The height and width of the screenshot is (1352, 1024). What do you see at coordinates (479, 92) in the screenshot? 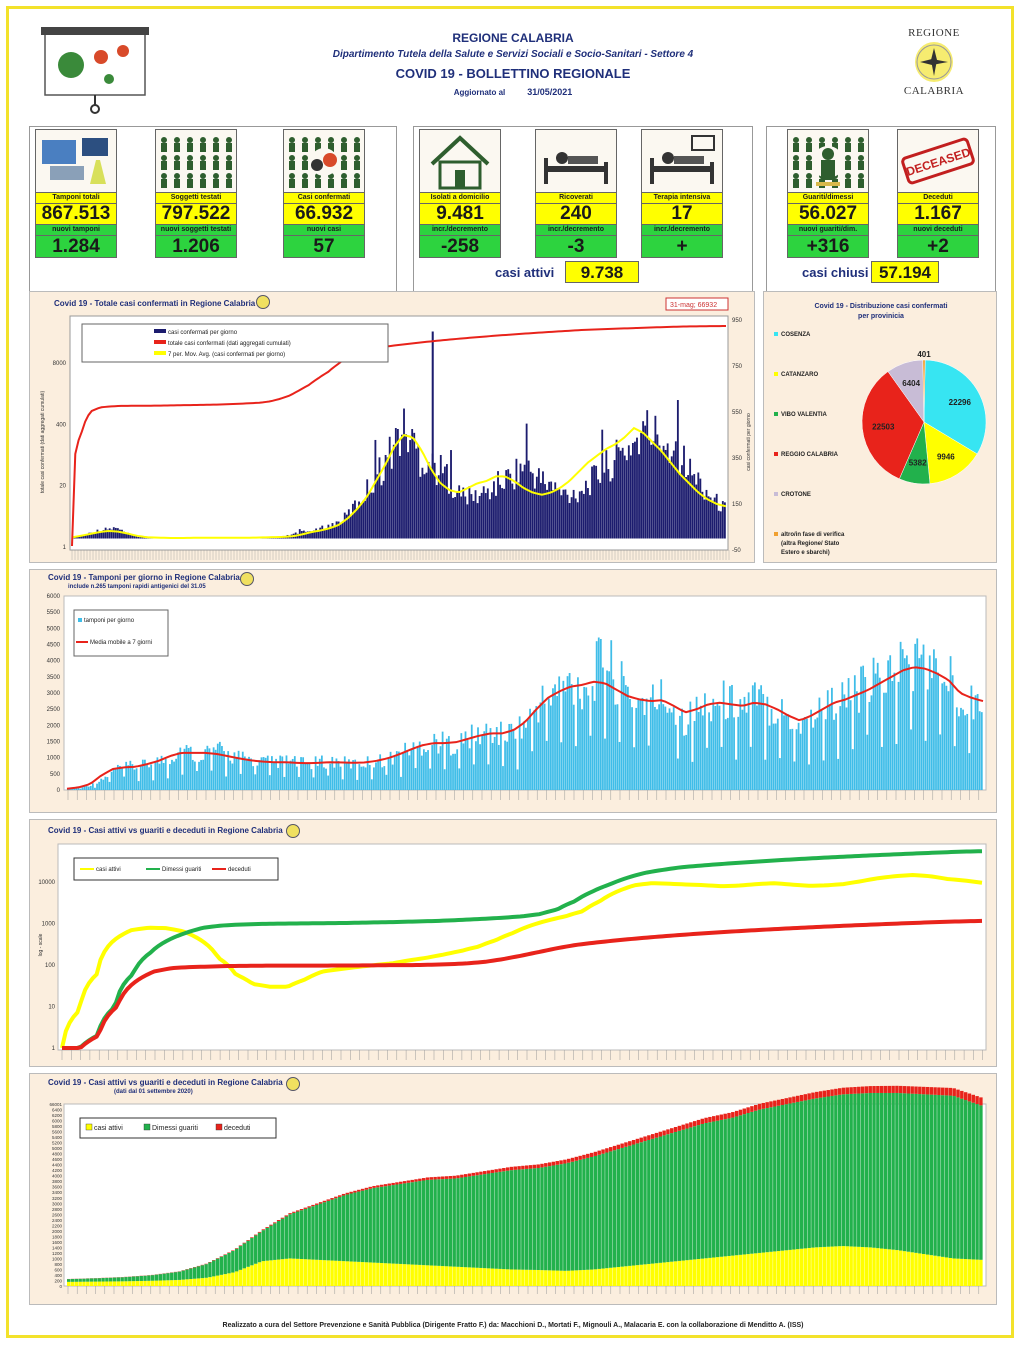
I see `updated-label: Aggiornato al` at bounding box center [479, 92].